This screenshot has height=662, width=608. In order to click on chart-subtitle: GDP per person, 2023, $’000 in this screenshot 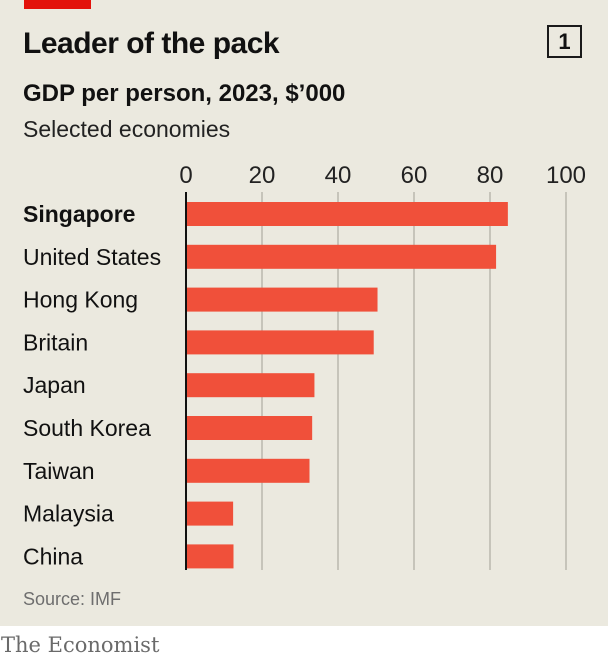, I will do `click(184, 93)`.